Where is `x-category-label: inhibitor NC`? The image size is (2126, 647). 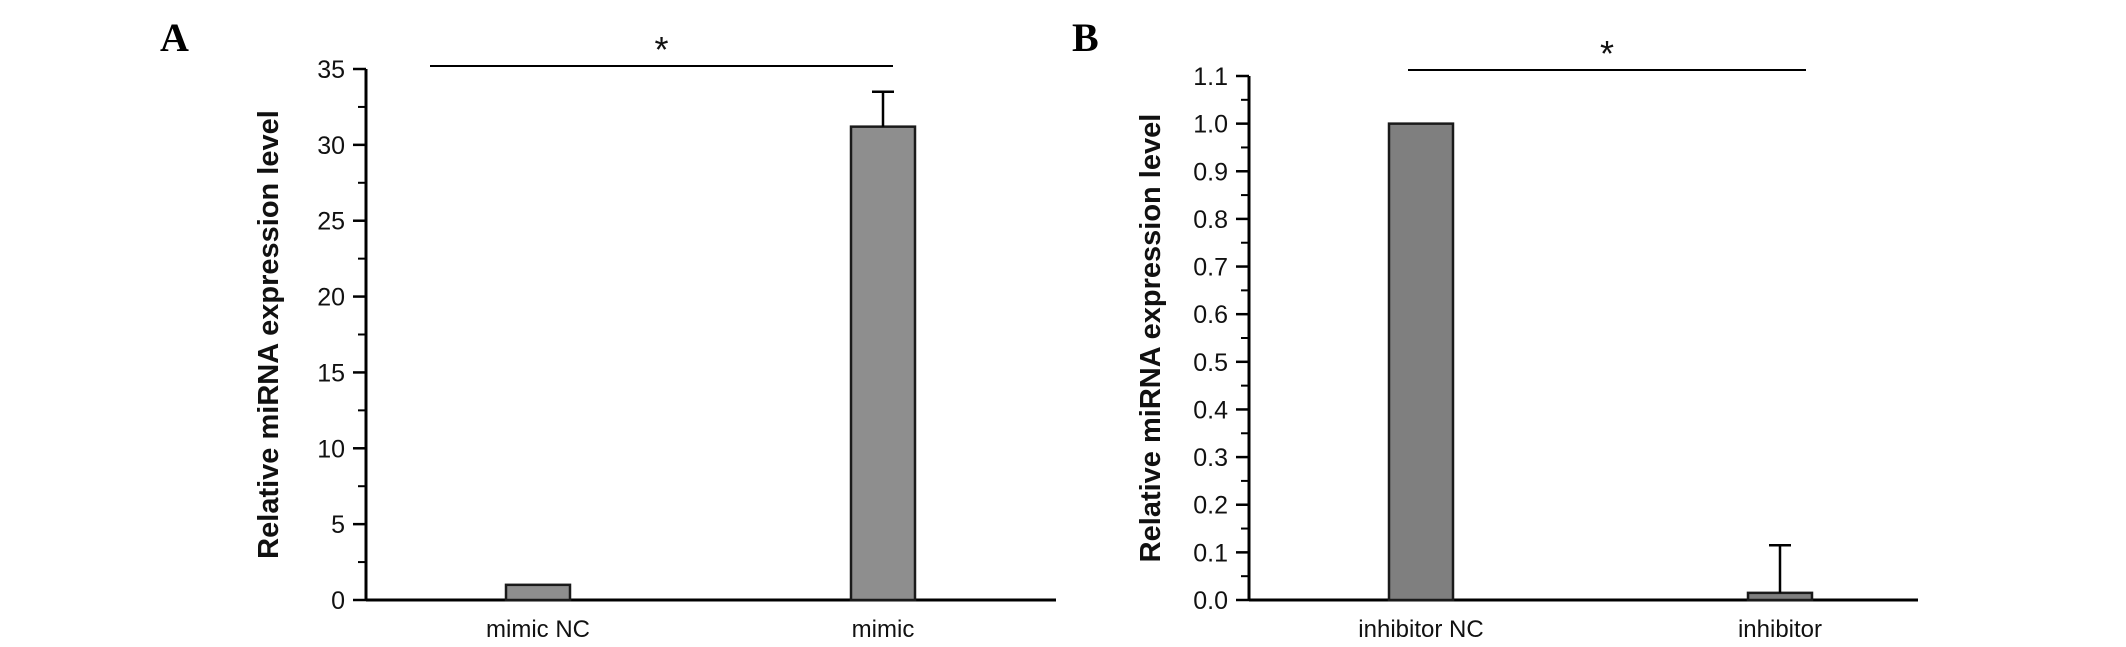
x-category-label: inhibitor NC is located at coordinates (1420, 629).